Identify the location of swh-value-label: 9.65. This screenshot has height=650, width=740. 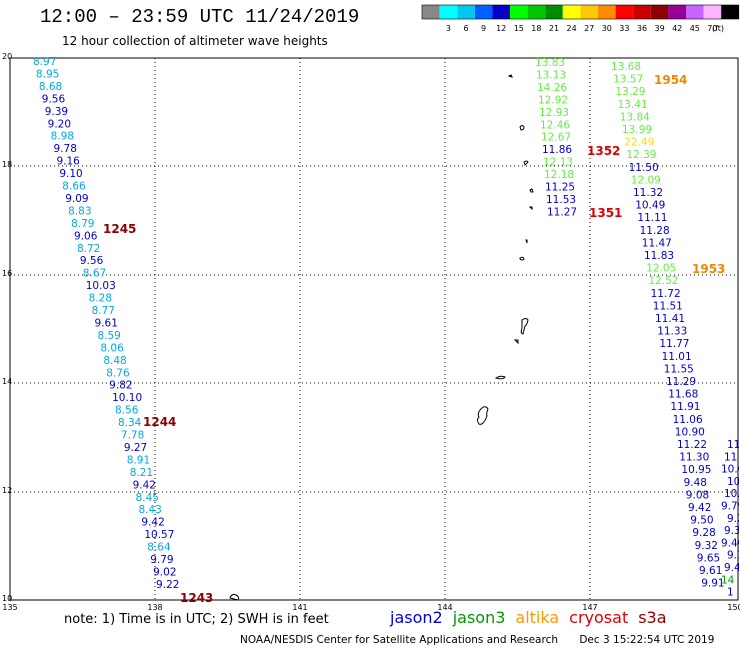
(708, 558).